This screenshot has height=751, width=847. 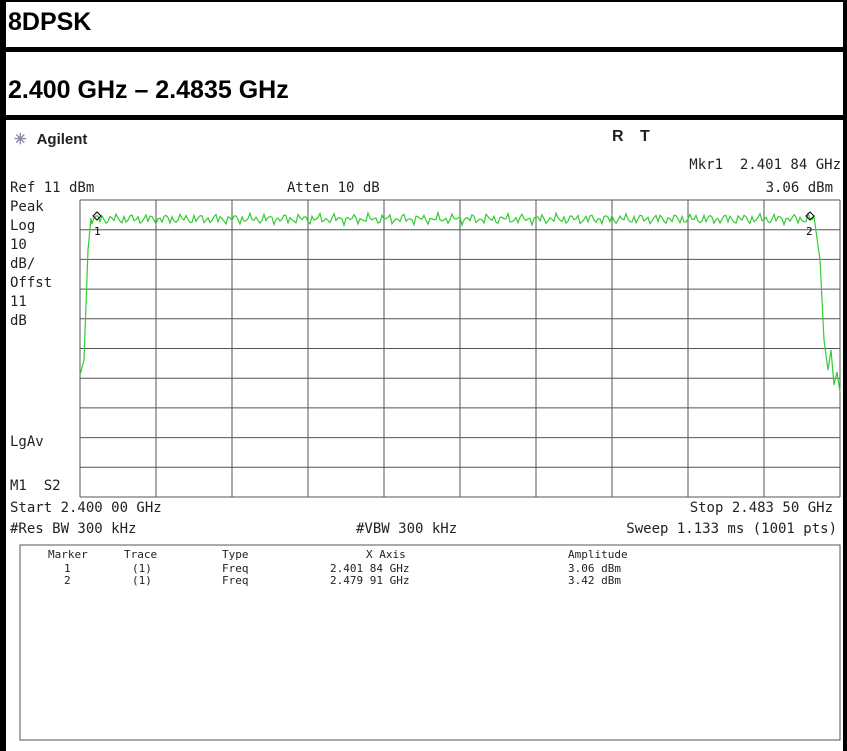 What do you see at coordinates (765, 165) in the screenshot?
I see `marker-freq: Mkr1 2.401 84 GHz` at bounding box center [765, 165].